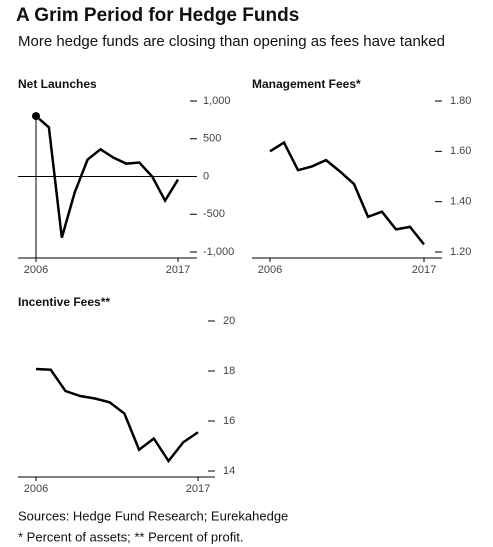 This screenshot has width=493, height=547. What do you see at coordinates (460, 151) in the screenshot?
I see `y-tick-label: 1.60` at bounding box center [460, 151].